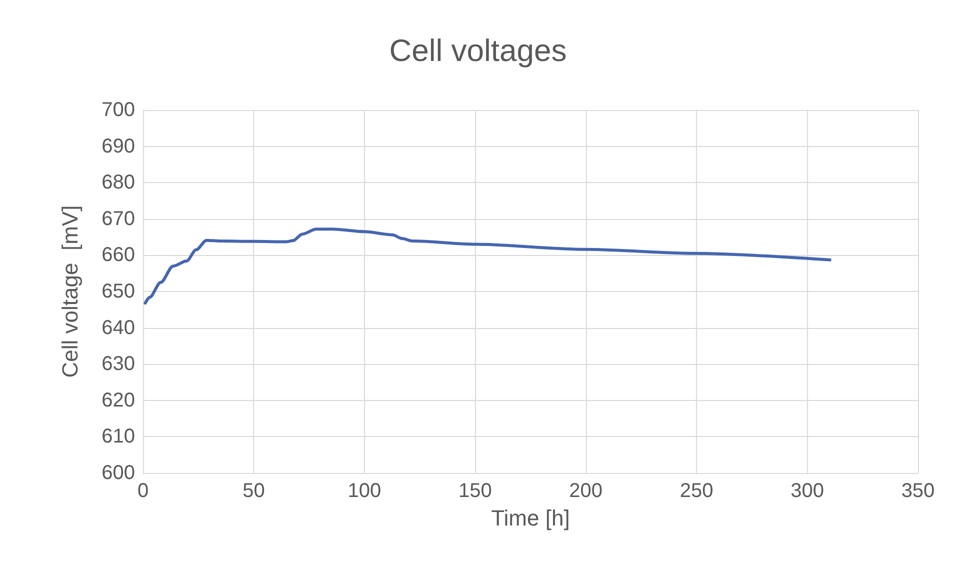  What do you see at coordinates (118, 219) in the screenshot?
I see `y-tick-label: 670` at bounding box center [118, 219].